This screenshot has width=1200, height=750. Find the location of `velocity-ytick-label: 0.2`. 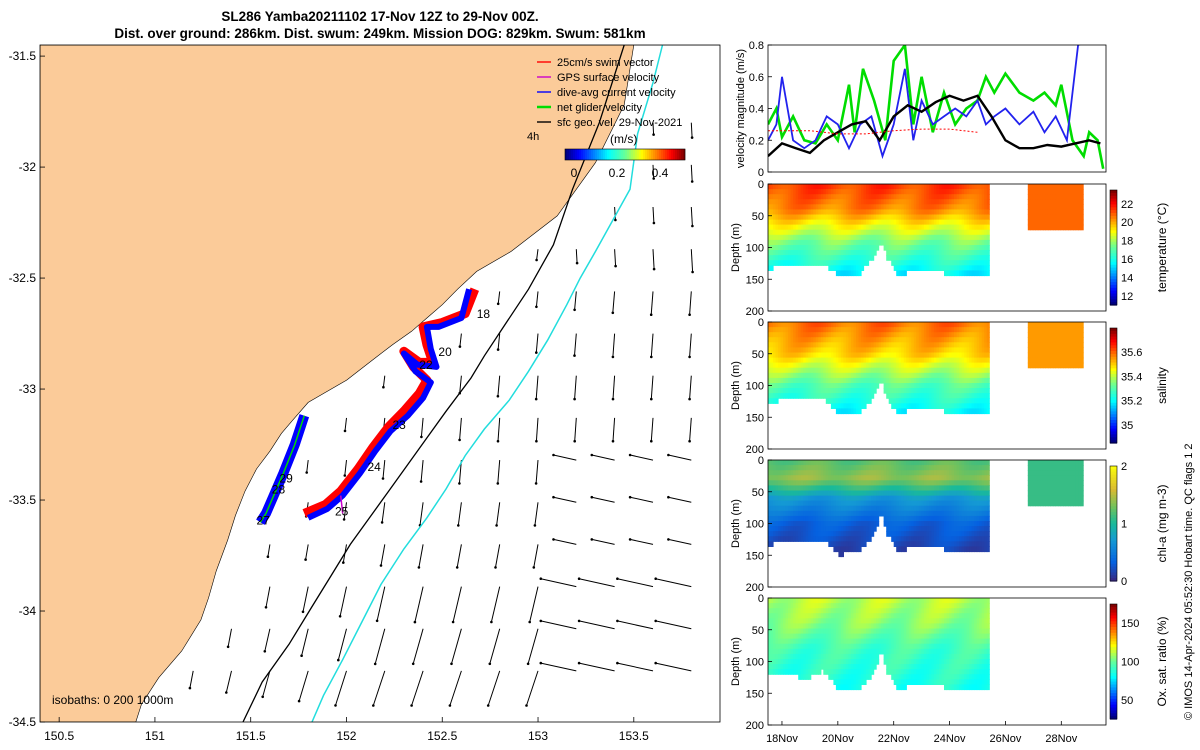

velocity-ytick-label: 0.2 is located at coordinates (756, 141).